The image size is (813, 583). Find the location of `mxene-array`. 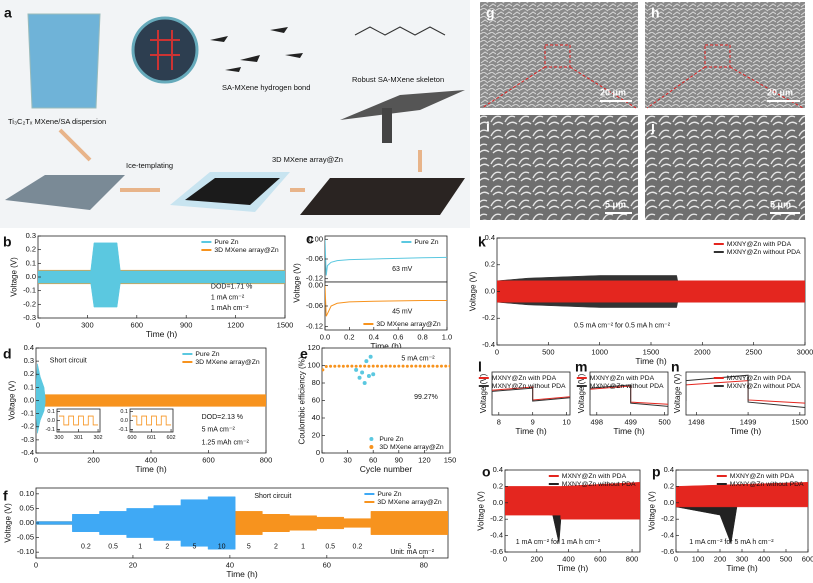

mxene-array is located at coordinates (382, 196).